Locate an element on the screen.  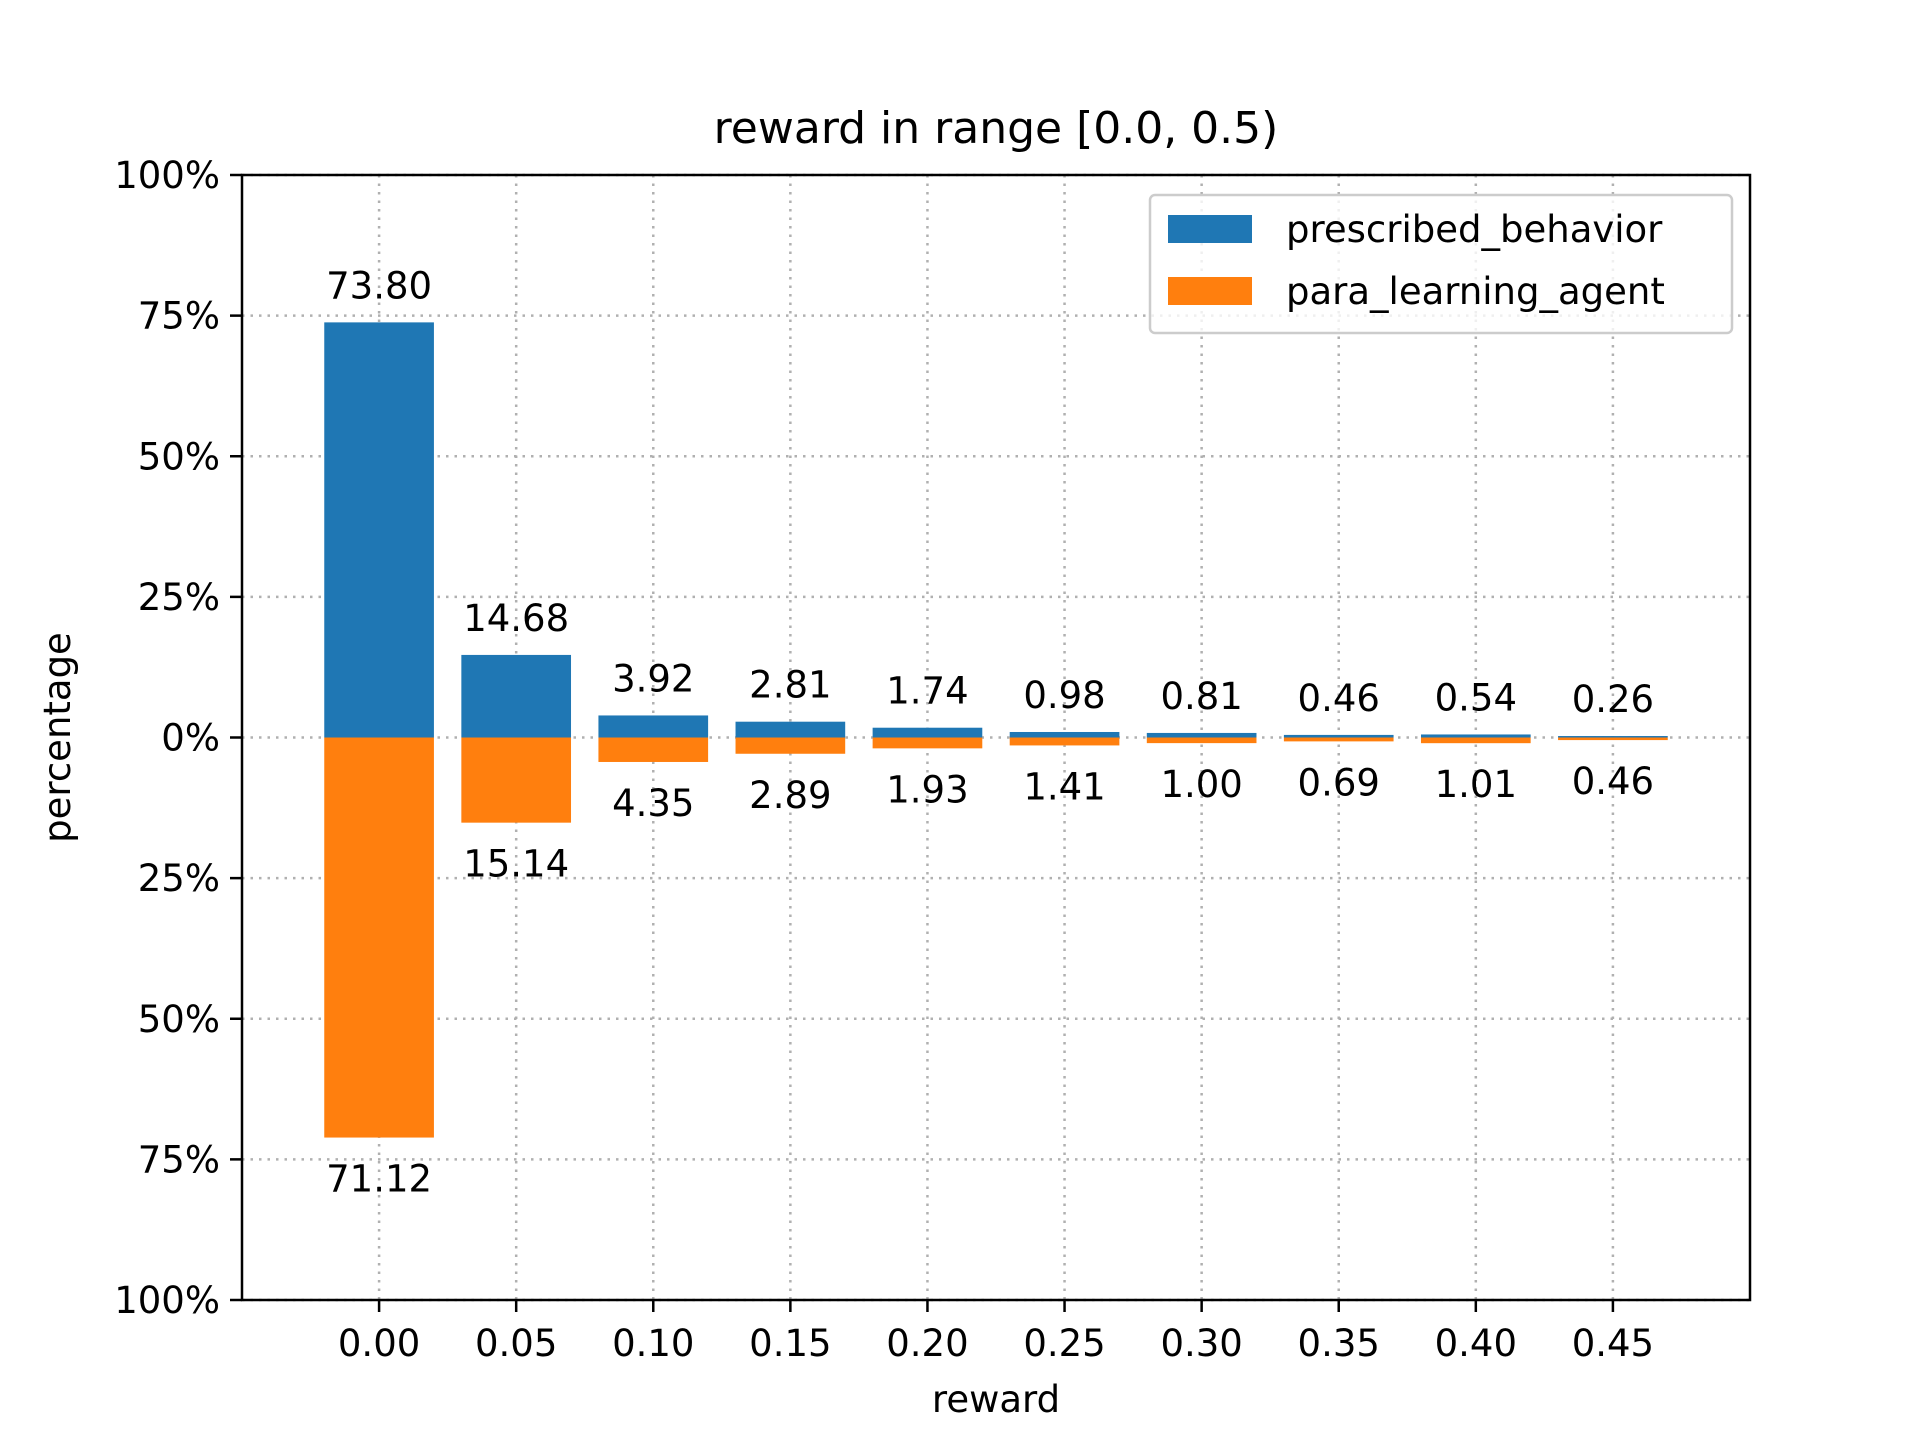
bar-value-label: 1.41 is located at coordinates (1064, 786).